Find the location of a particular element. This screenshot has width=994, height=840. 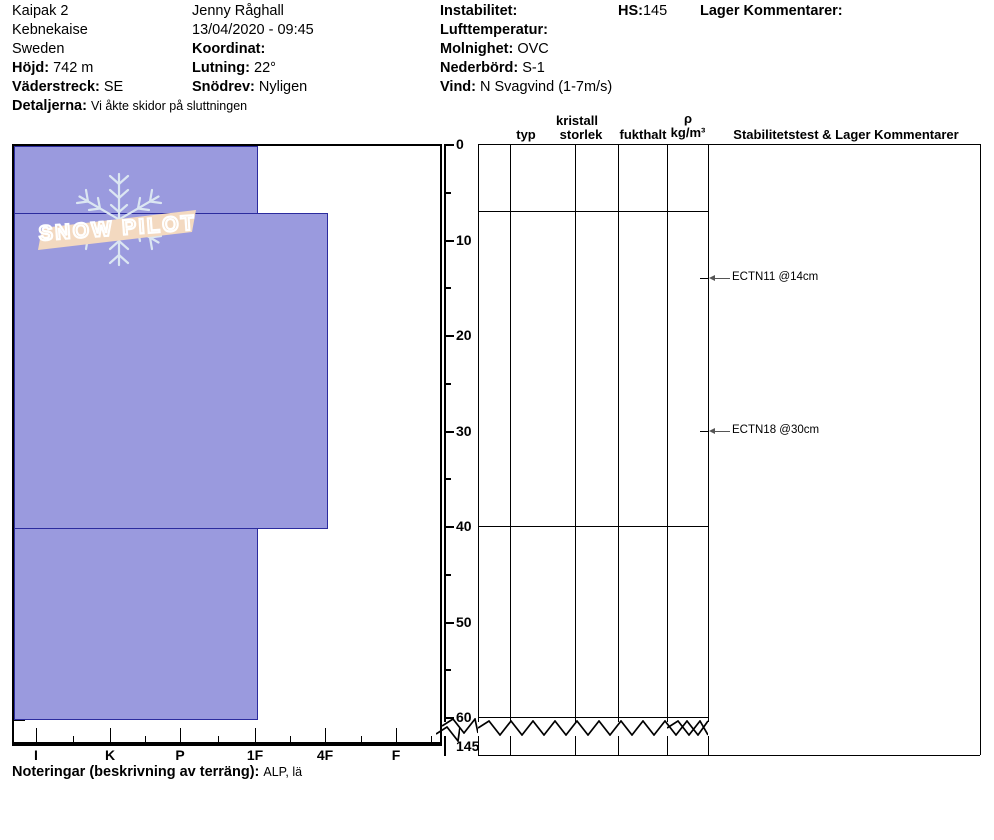

depth-label: 10 is located at coordinates (464, 239).